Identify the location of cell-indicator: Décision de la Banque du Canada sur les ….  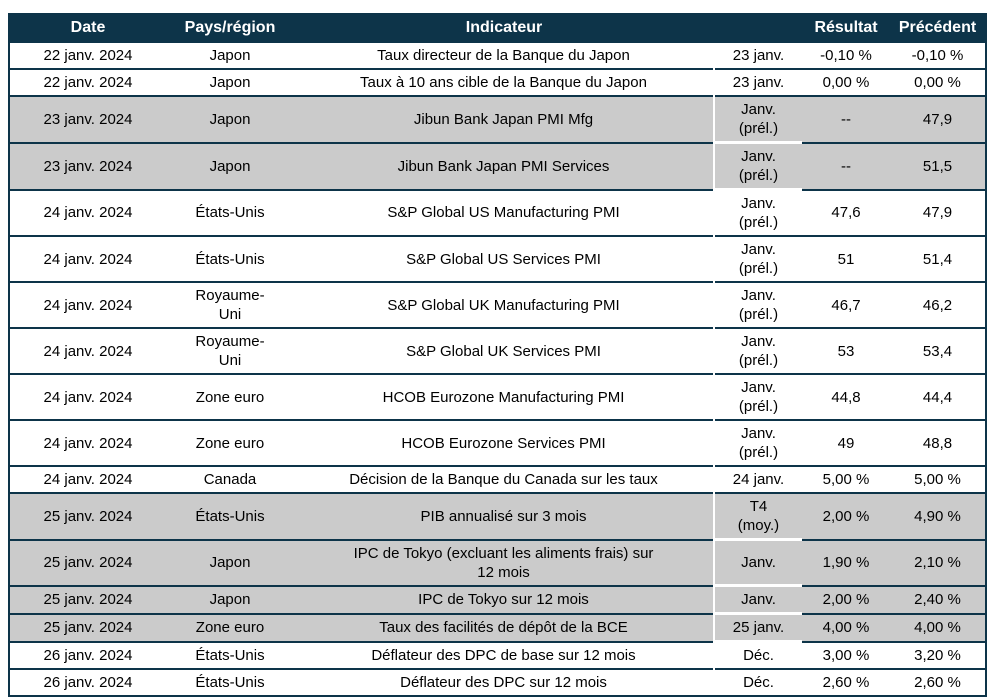
(504, 479).